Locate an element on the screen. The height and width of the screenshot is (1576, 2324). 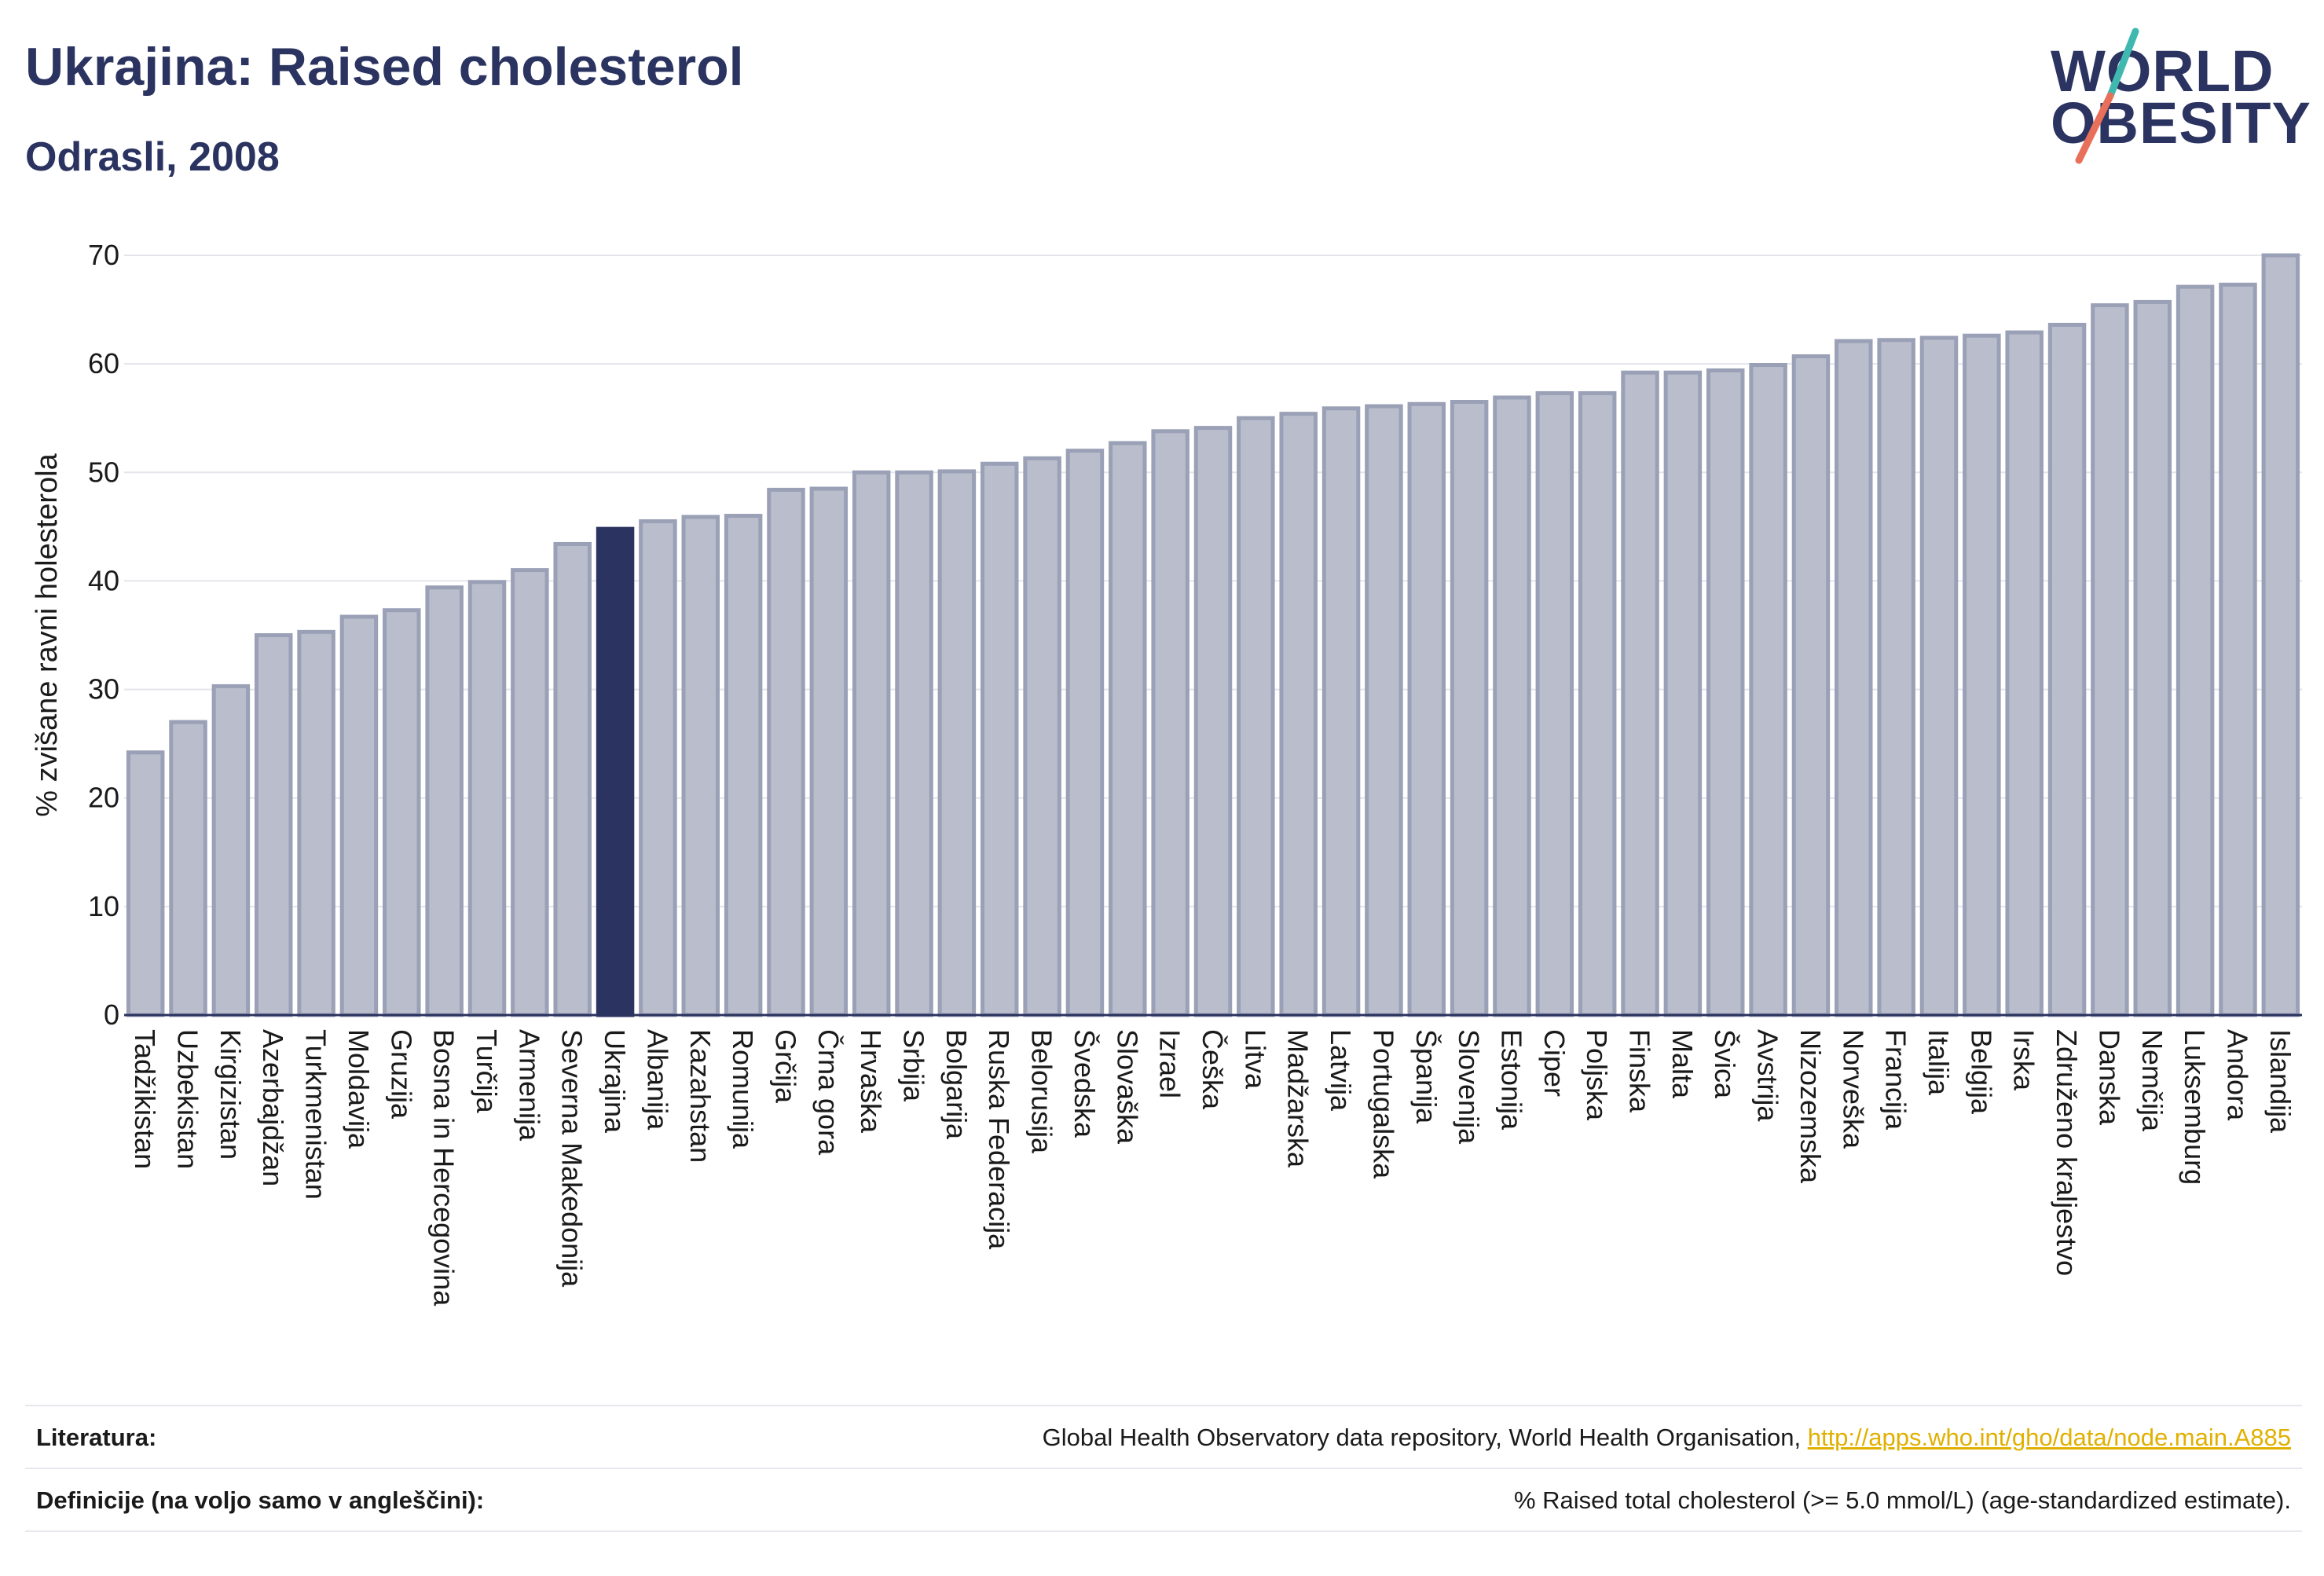
x-tick-label: Andora is located at coordinates (2237, 1075).